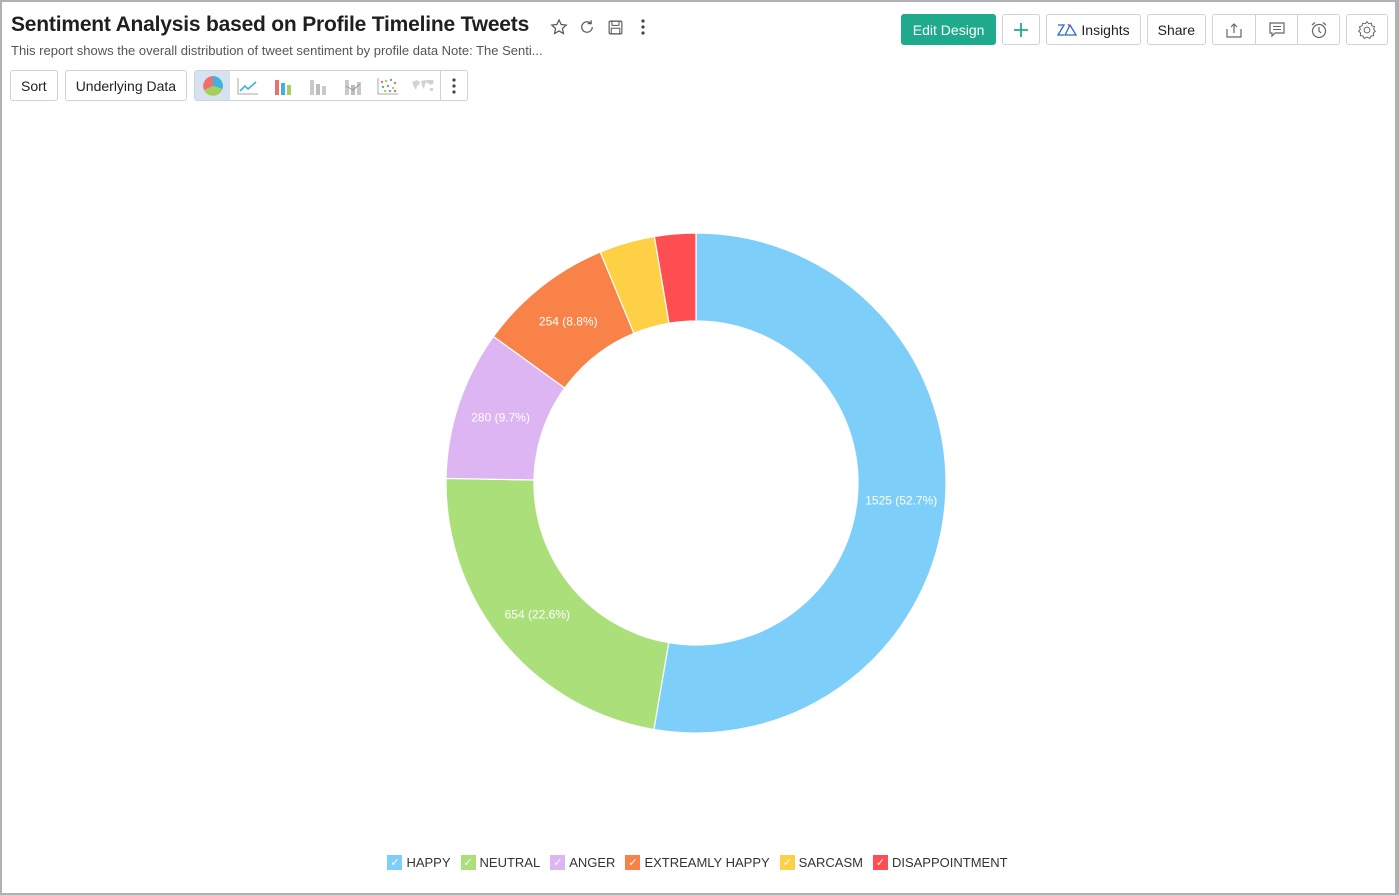  I want to click on chart-type-scatter, so click(387, 85).